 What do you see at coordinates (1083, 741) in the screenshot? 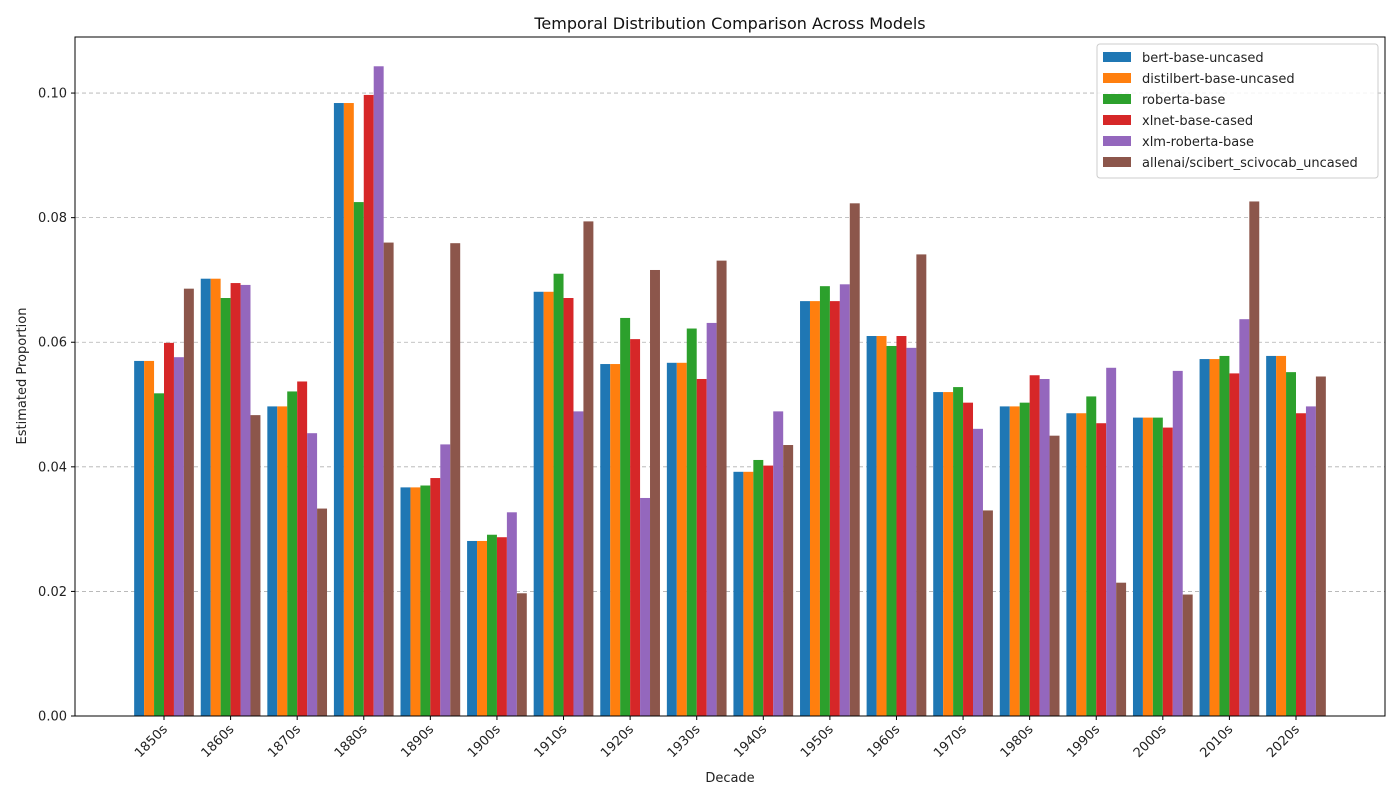
I see `x-tick-label: 1990s` at bounding box center [1083, 741].